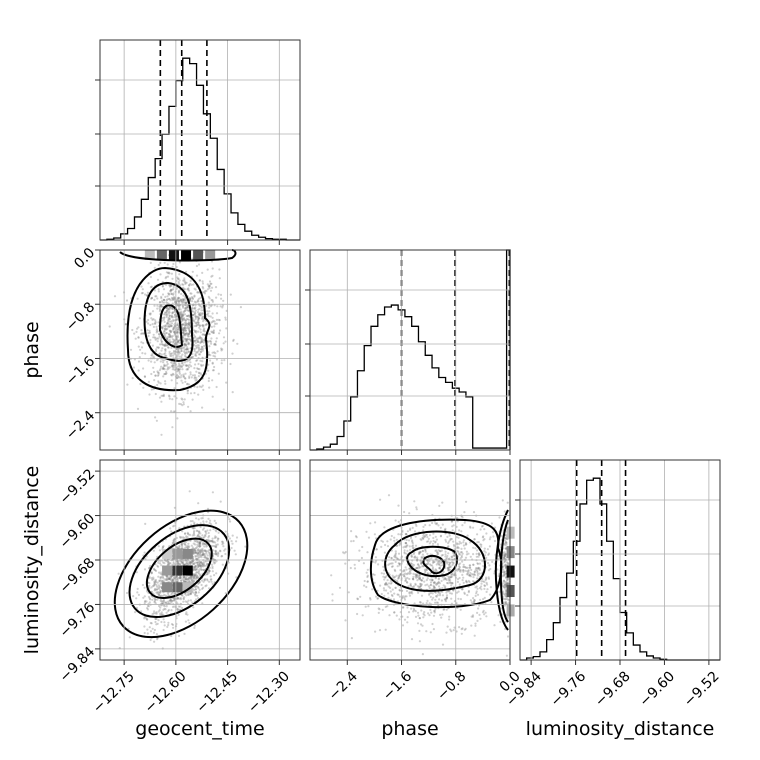 The height and width of the screenshot is (760, 760). Describe the element at coordinates (397, 685) in the screenshot. I see `x-tick-label: −1.6` at that location.